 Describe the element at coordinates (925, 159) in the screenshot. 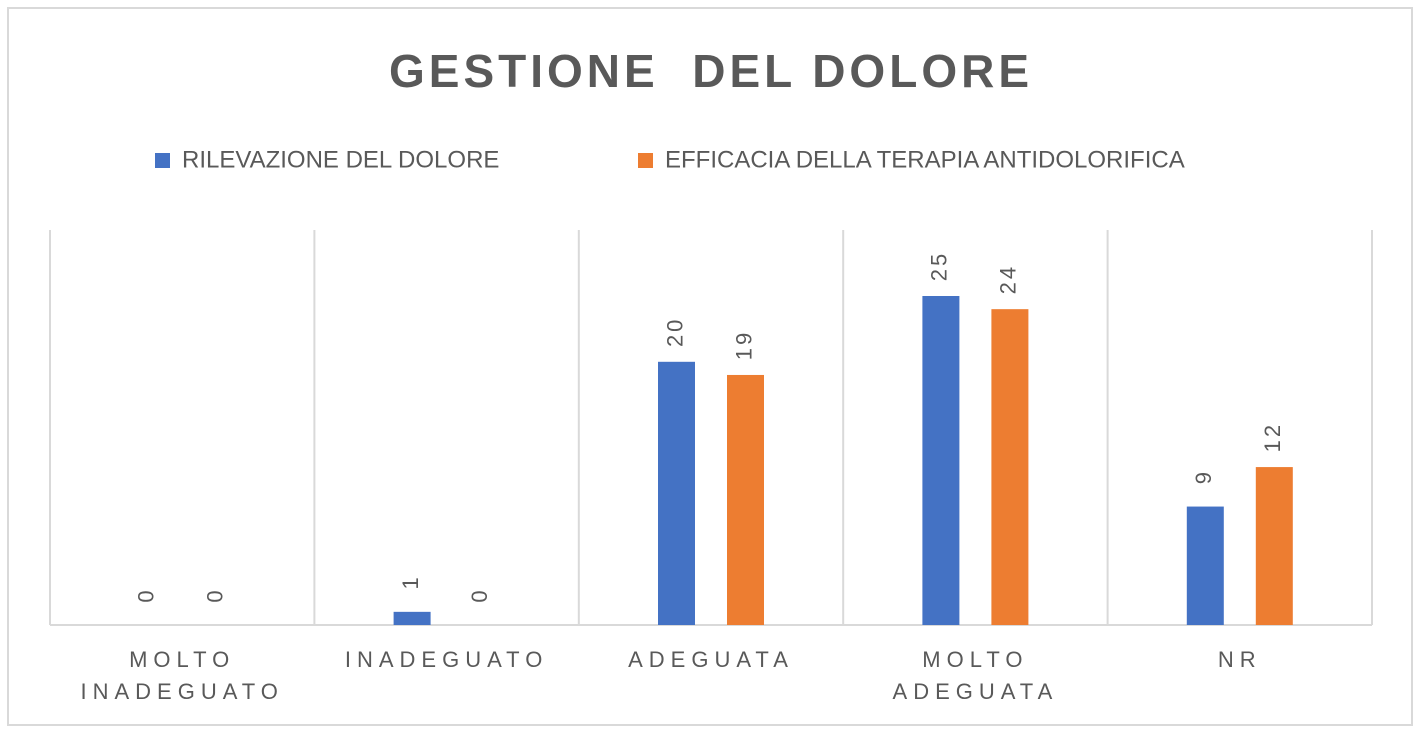

I see `legend-label: EFFICACIA DELLA TERAPIA ANTIDOLORIFICA` at that location.